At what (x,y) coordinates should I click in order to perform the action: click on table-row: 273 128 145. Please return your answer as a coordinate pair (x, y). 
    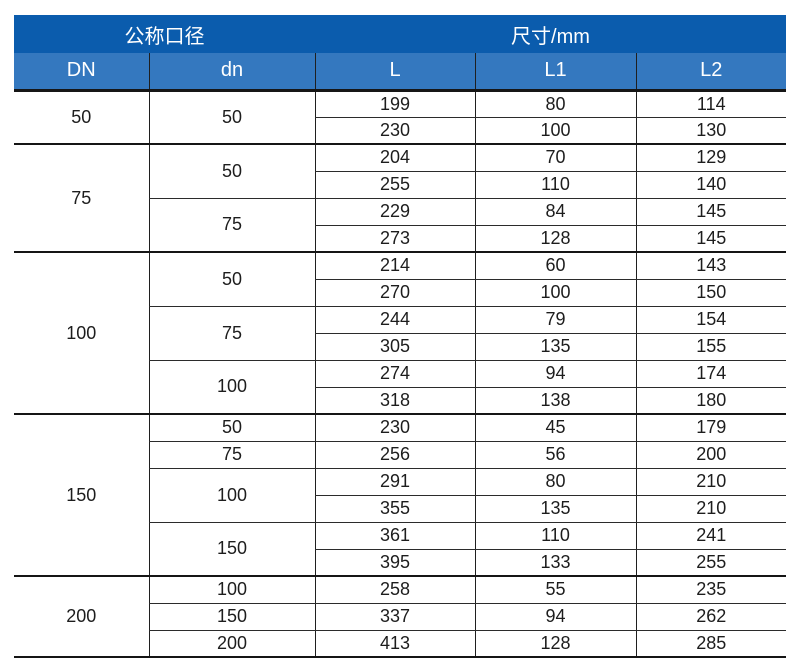
    Looking at the image, I should click on (400, 239).